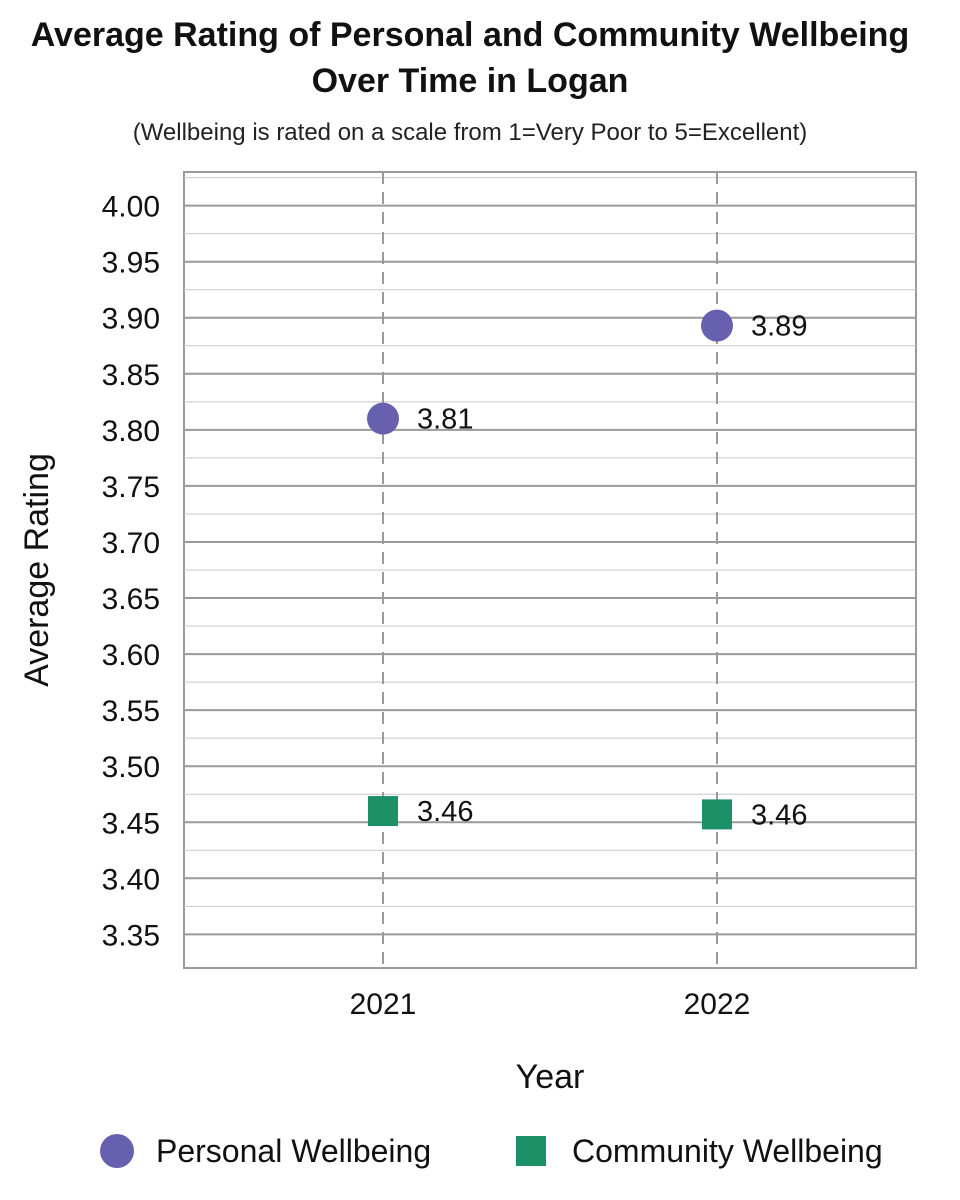 This screenshot has width=960, height=1200. Describe the element at coordinates (37, 570) in the screenshot. I see `y-axis-label: Average Rating` at that location.